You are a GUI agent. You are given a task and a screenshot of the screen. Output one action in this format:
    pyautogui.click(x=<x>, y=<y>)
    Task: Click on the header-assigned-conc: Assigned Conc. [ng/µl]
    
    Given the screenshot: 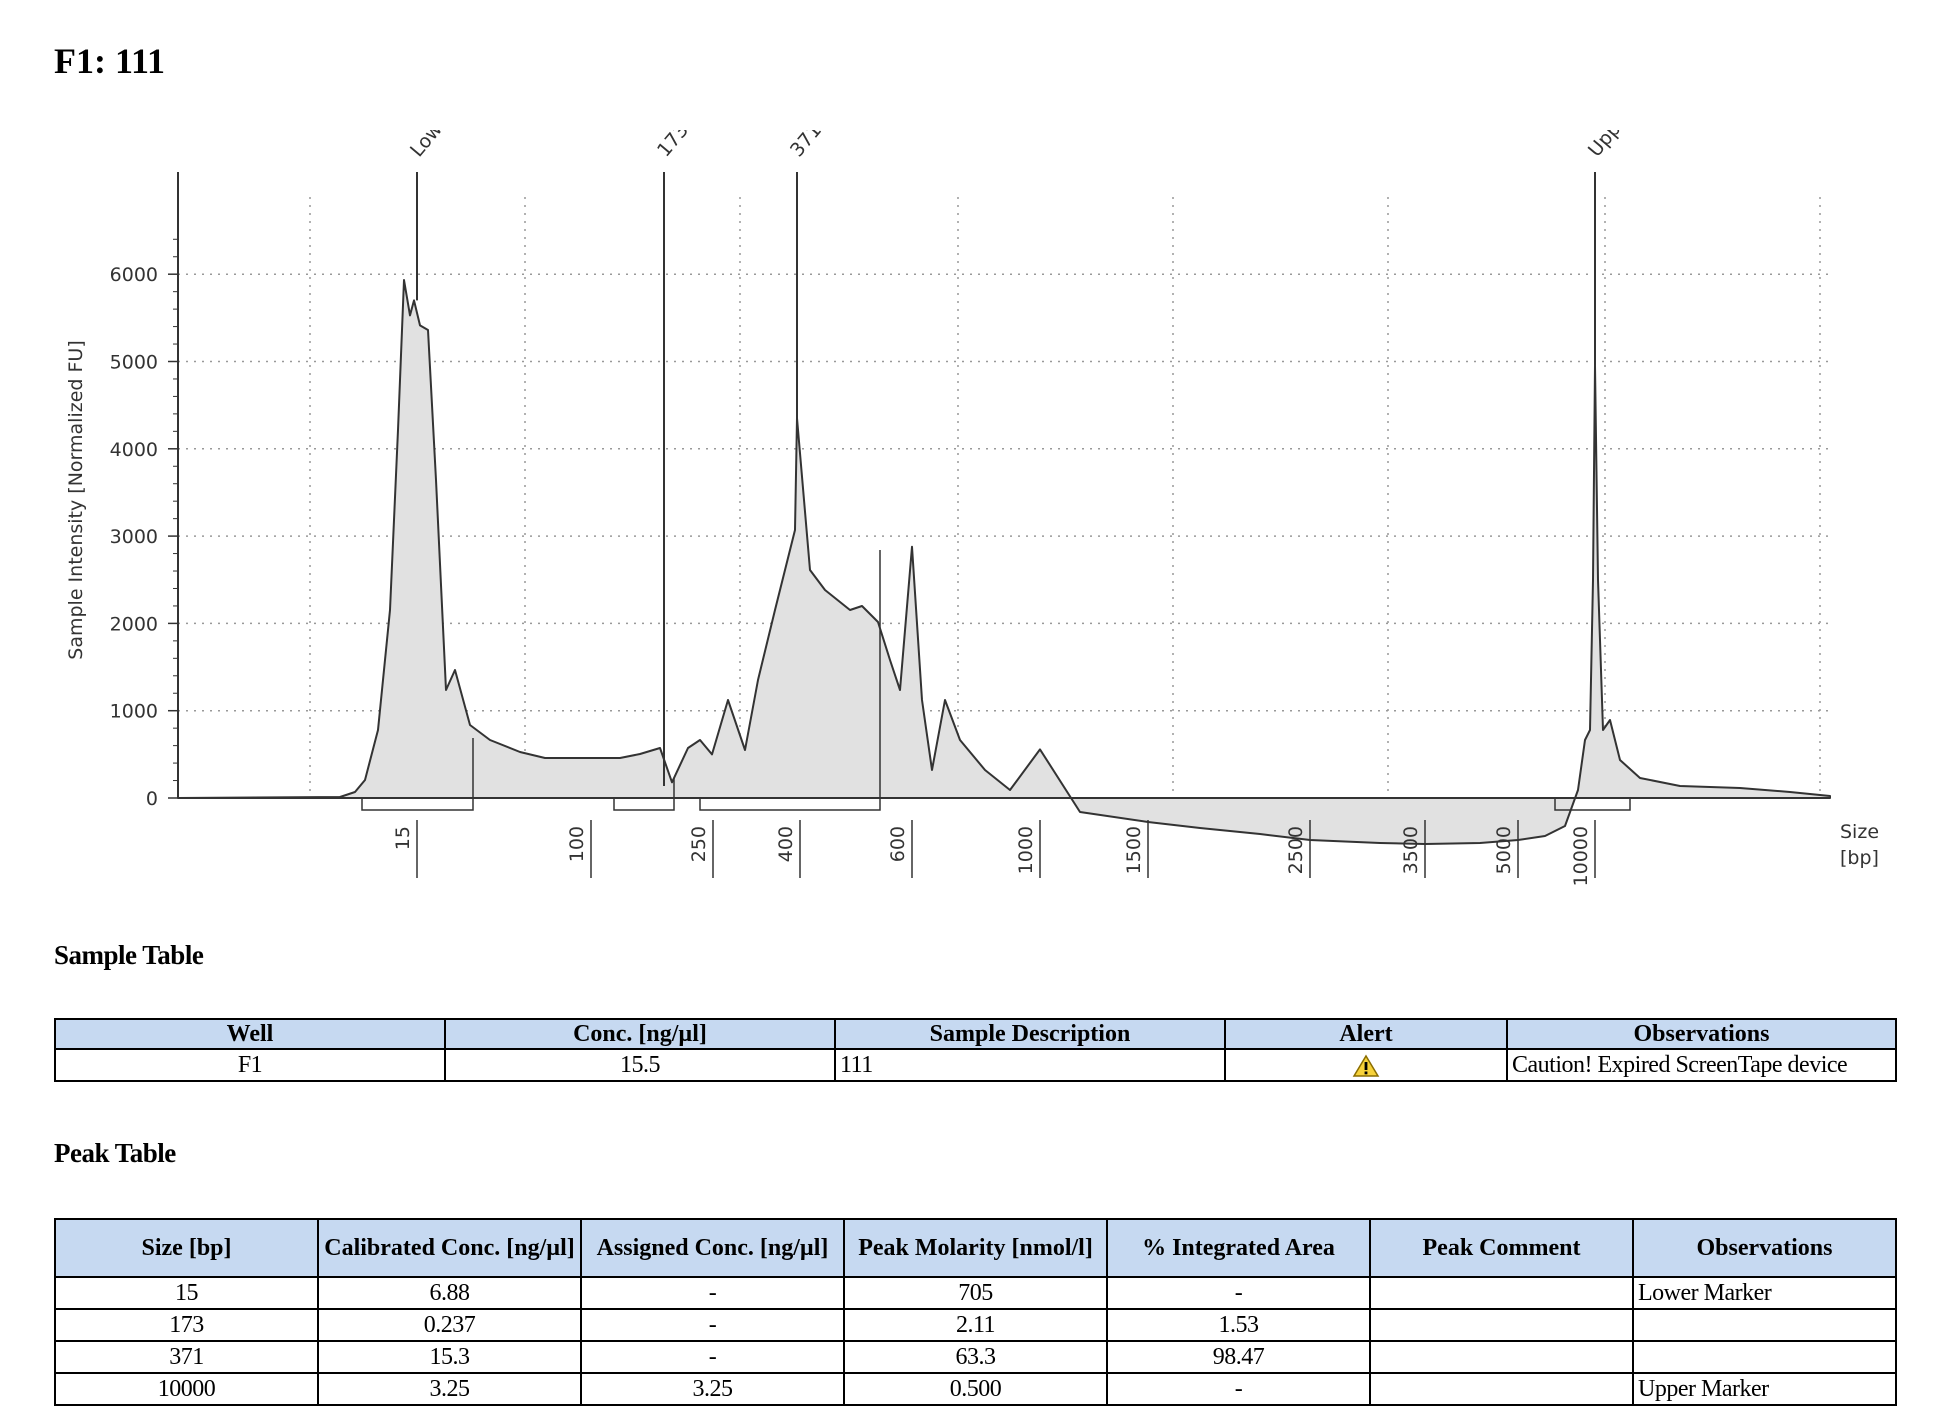 What is the action you would take?
    pyautogui.click(x=712, y=1248)
    